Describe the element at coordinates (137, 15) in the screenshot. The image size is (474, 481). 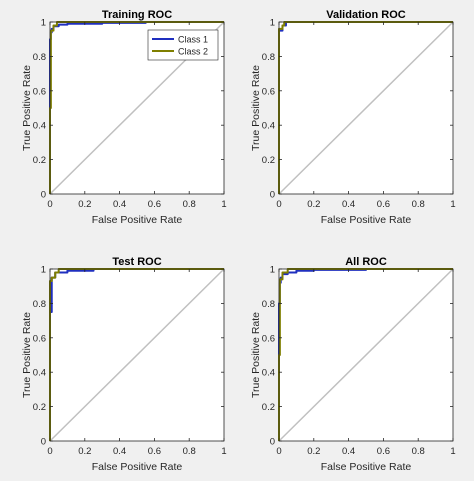
I see `chart-title: Training ROC` at that location.